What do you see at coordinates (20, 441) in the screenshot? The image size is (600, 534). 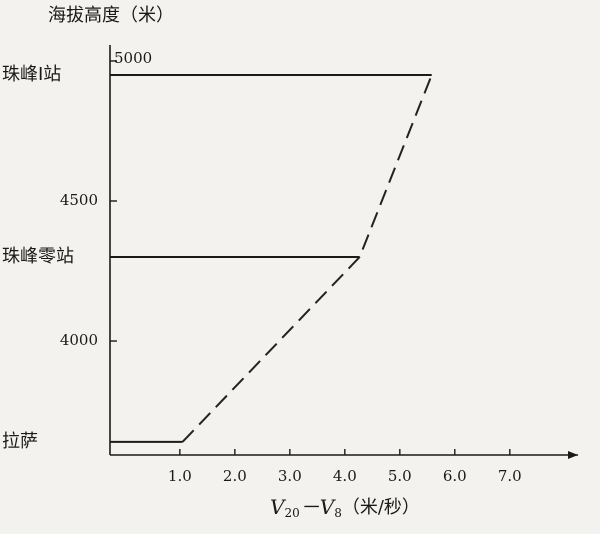 I see `station-label: 拉萨` at bounding box center [20, 441].